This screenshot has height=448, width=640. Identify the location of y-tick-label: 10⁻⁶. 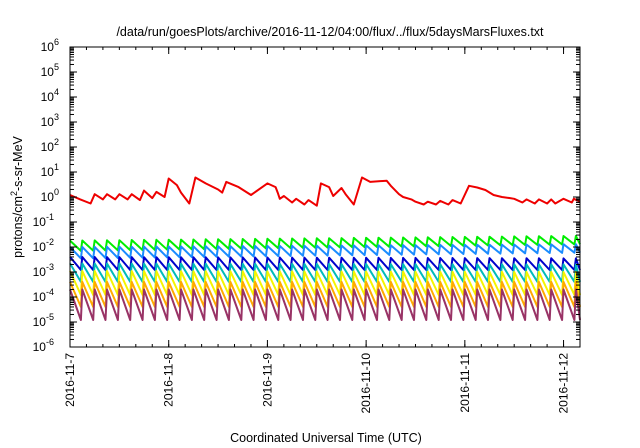
(43, 345).